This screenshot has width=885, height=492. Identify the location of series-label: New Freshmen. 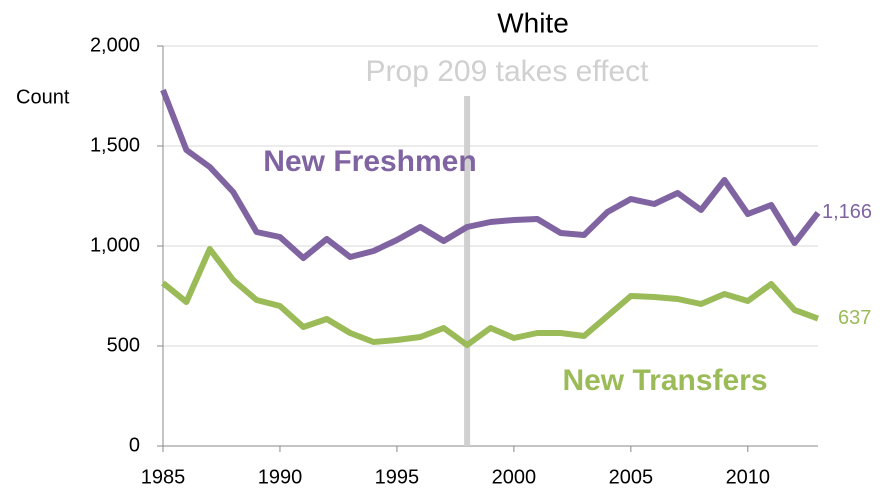
(369, 161).